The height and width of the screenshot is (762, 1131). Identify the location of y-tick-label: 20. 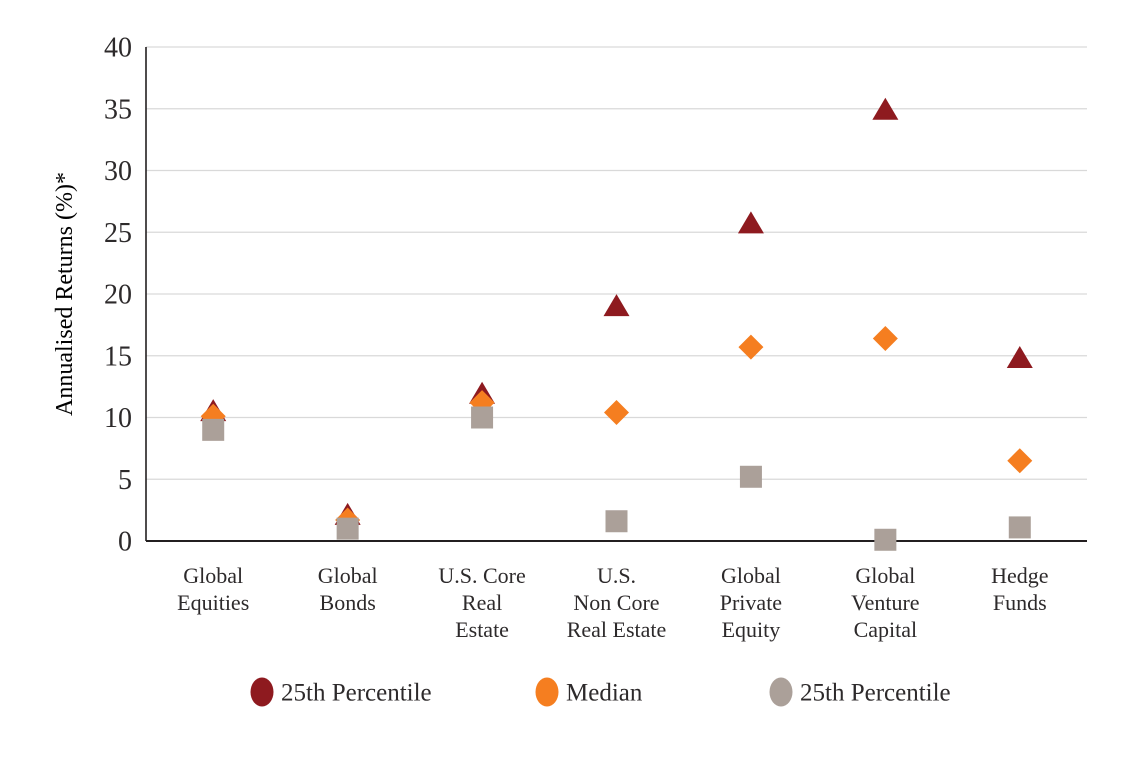
(118, 295).